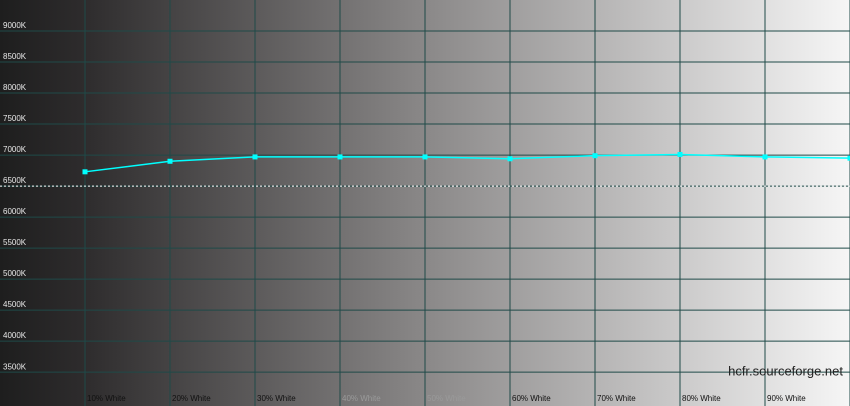 The height and width of the screenshot is (406, 850). Describe the element at coordinates (15, 335) in the screenshot. I see `y-tick-label: 4000K` at that location.